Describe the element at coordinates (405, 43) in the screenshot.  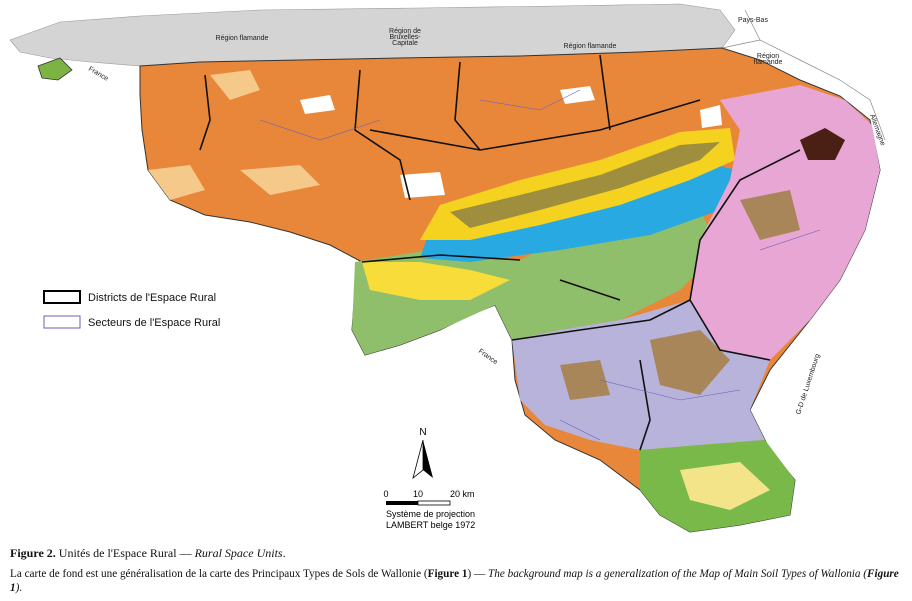
I see `region-label: Capitale` at that location.